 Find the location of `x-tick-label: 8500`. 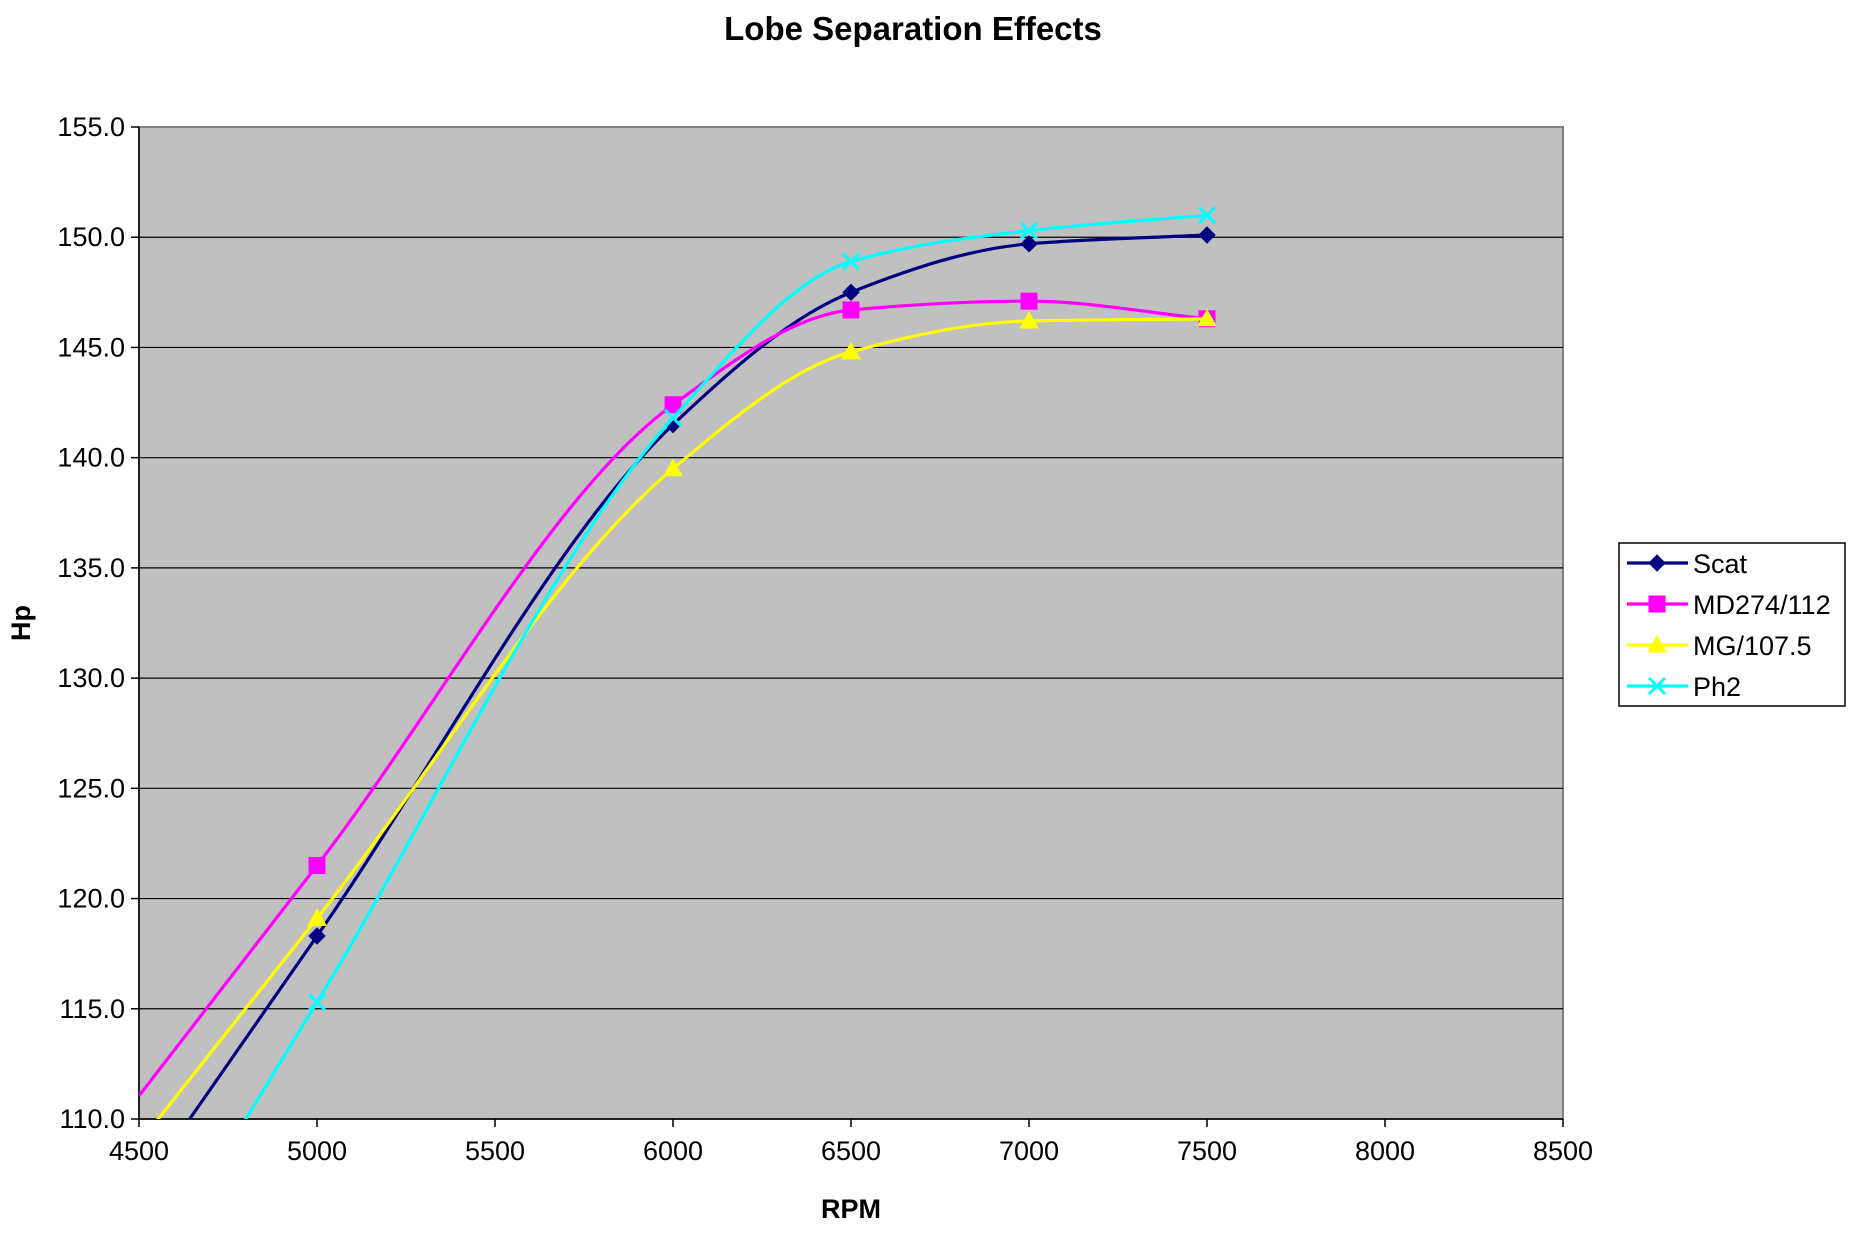

x-tick-label: 8500 is located at coordinates (1563, 1151).